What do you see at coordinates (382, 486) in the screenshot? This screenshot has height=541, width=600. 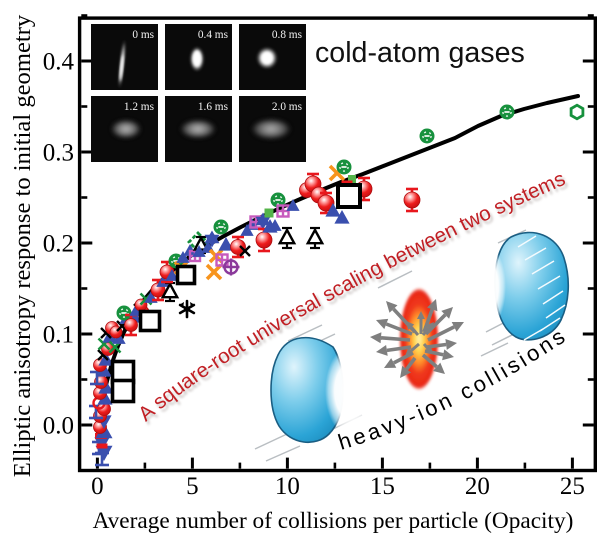 I see `svg-text: 15` at bounding box center [382, 486].